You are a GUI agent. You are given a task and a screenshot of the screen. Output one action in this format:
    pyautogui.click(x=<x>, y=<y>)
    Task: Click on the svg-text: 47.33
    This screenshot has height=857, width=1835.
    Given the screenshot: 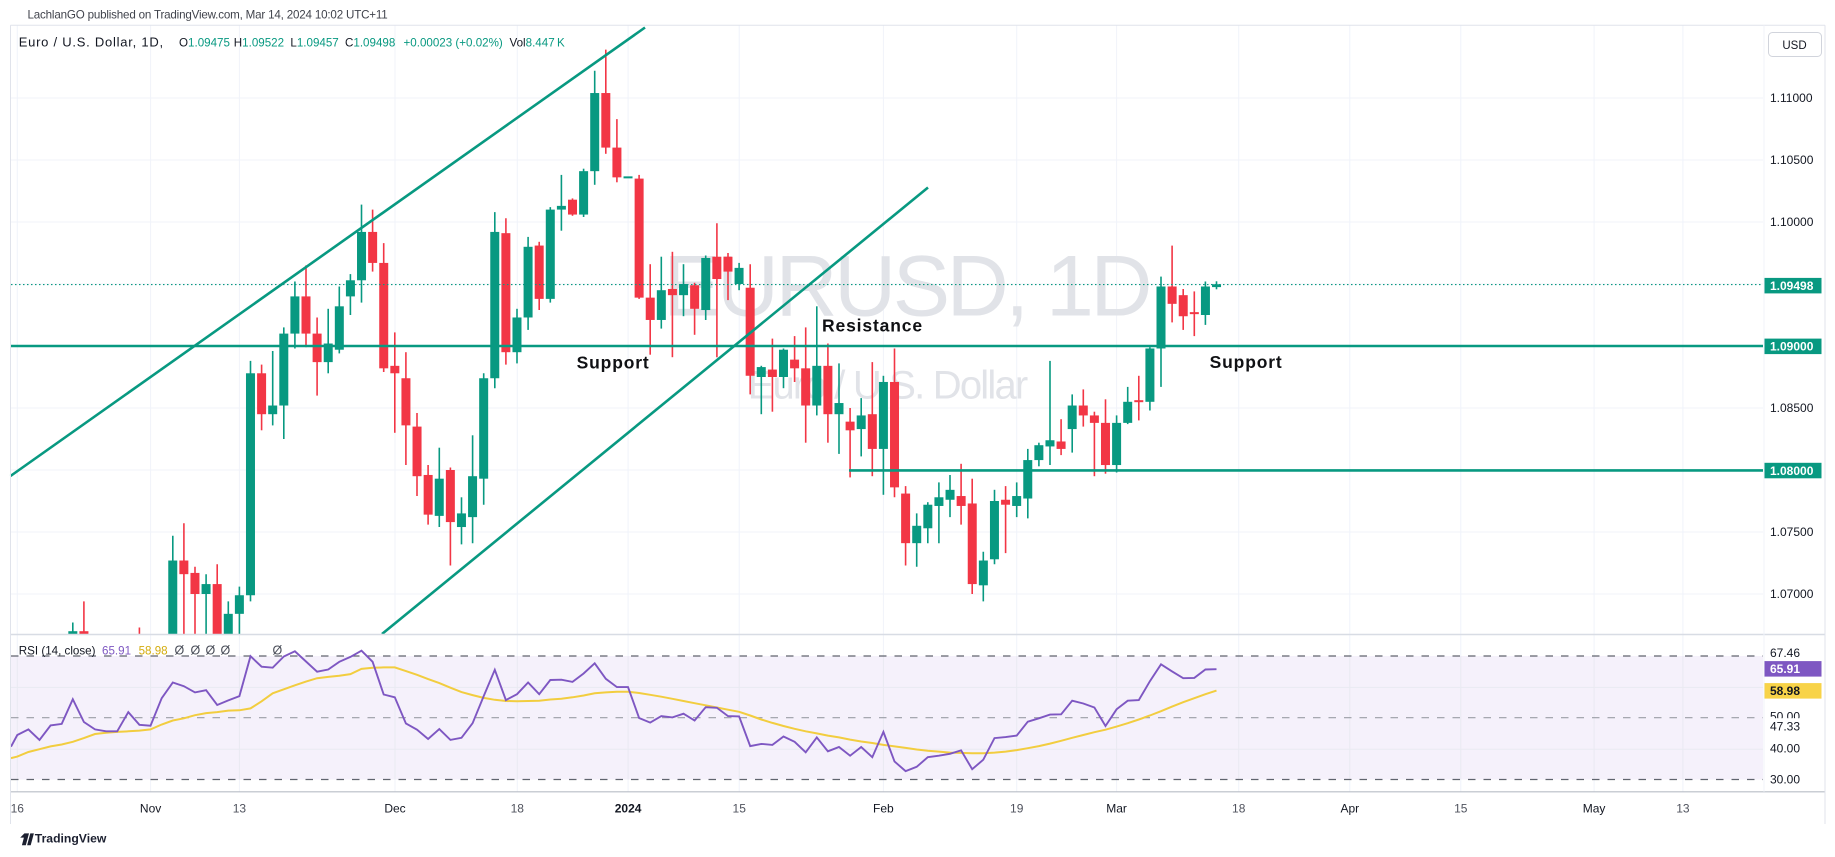 What is the action you would take?
    pyautogui.click(x=1785, y=727)
    